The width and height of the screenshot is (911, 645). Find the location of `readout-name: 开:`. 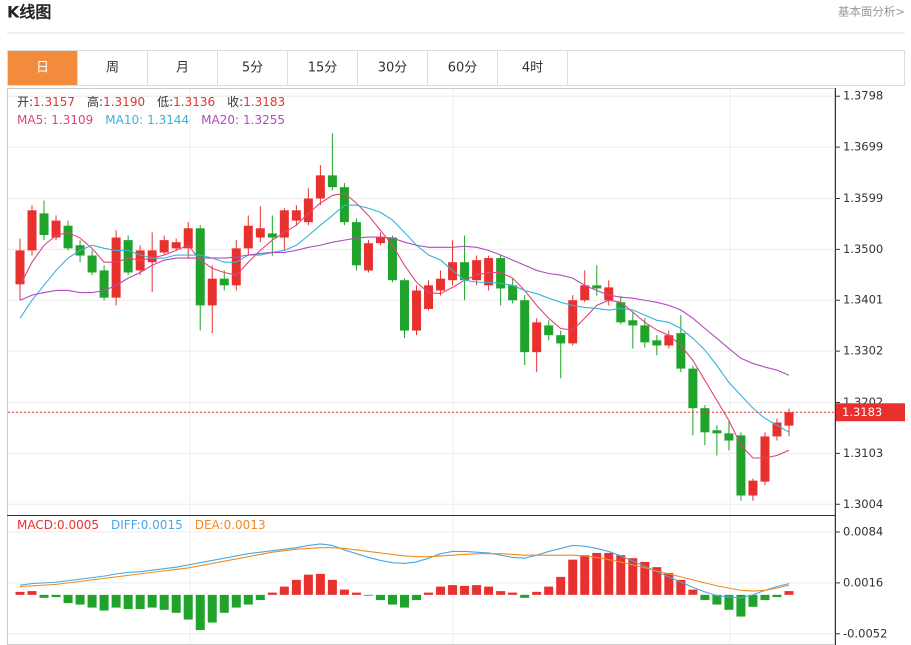

readout-name: 开: is located at coordinates (25, 102).